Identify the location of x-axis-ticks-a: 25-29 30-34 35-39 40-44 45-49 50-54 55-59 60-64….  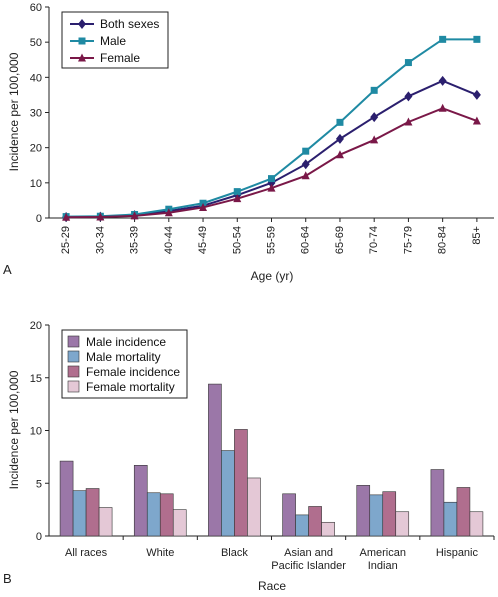
(271, 236).